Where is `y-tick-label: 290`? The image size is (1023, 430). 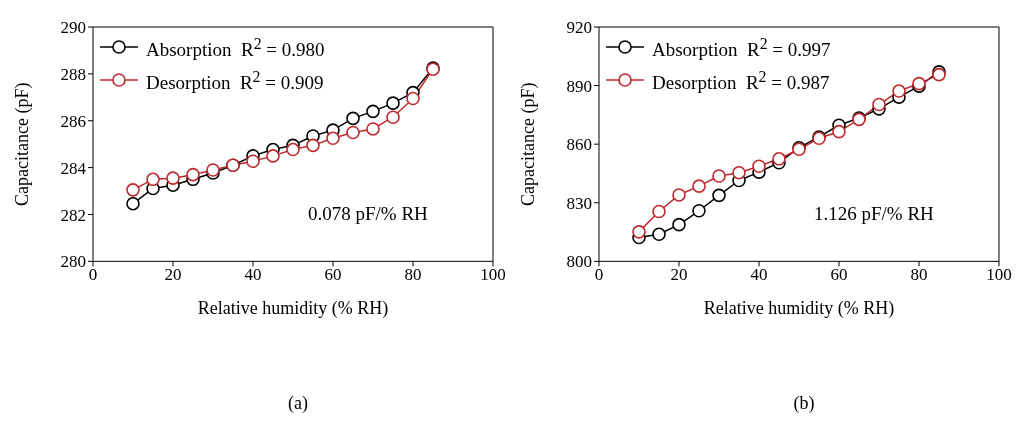
y-tick-label: 290 is located at coordinates (73, 28).